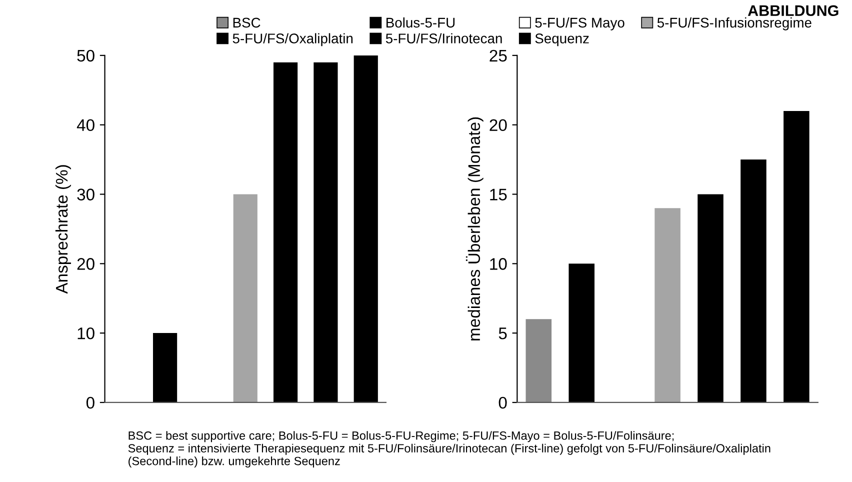  Describe the element at coordinates (579, 23) in the screenshot. I see `legend-label: 5-FU/FS Mayo` at that location.